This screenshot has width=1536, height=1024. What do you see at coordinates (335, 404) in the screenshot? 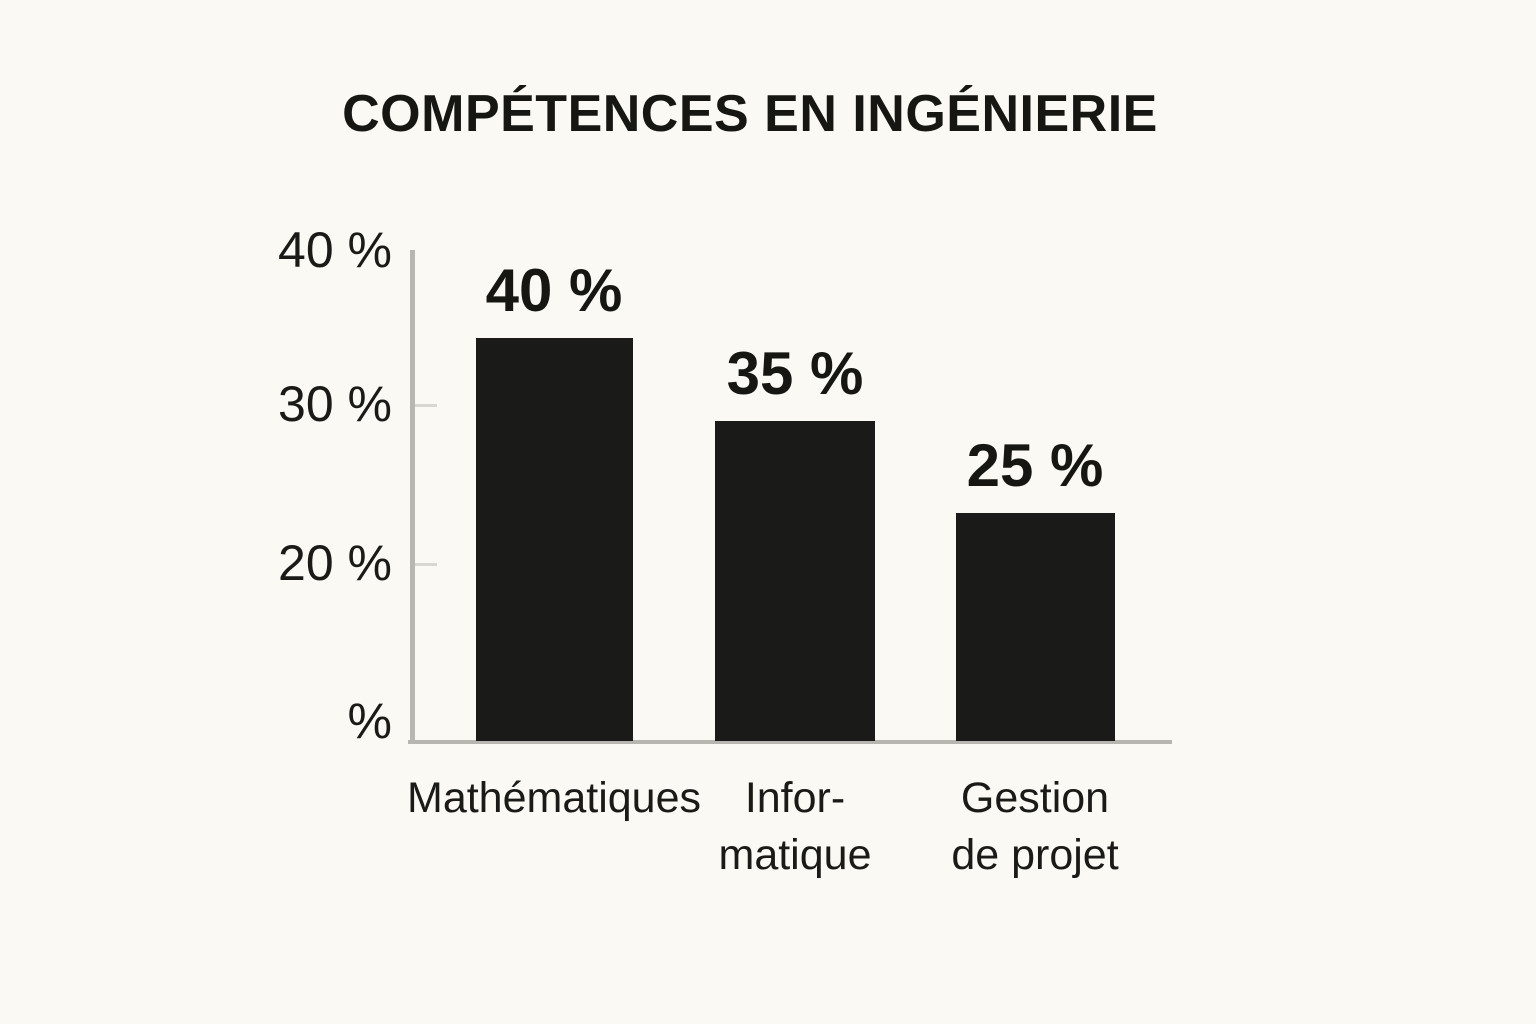
I see `y-axis-label: 30 %` at bounding box center [335, 404].